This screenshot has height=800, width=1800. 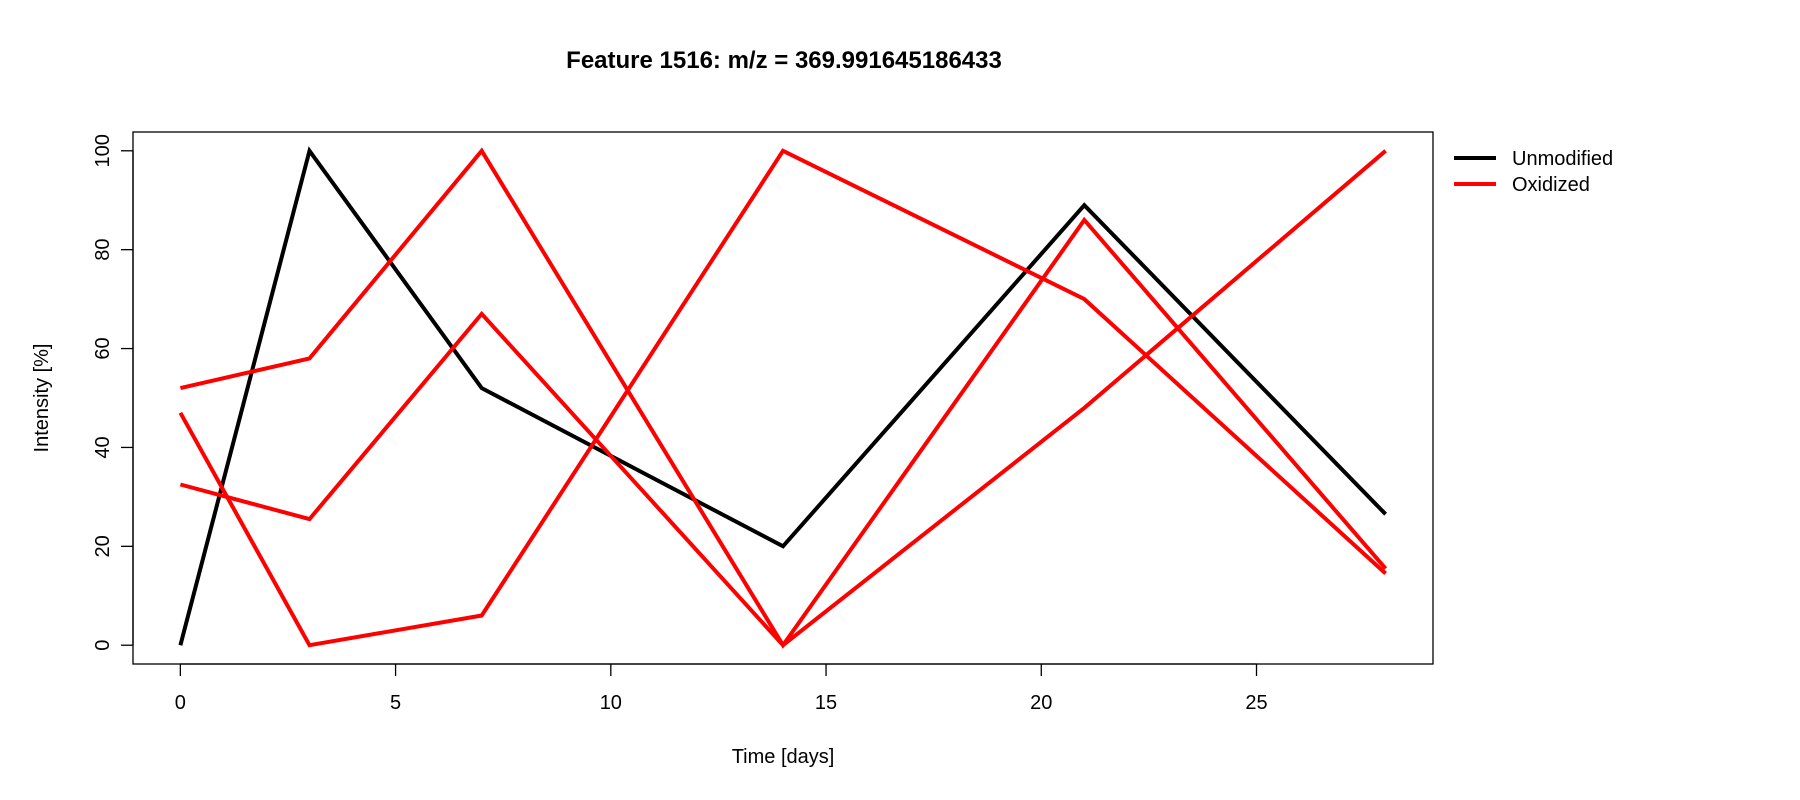 I want to click on legend-label-oxidized: Oxidized, so click(x=1551, y=185).